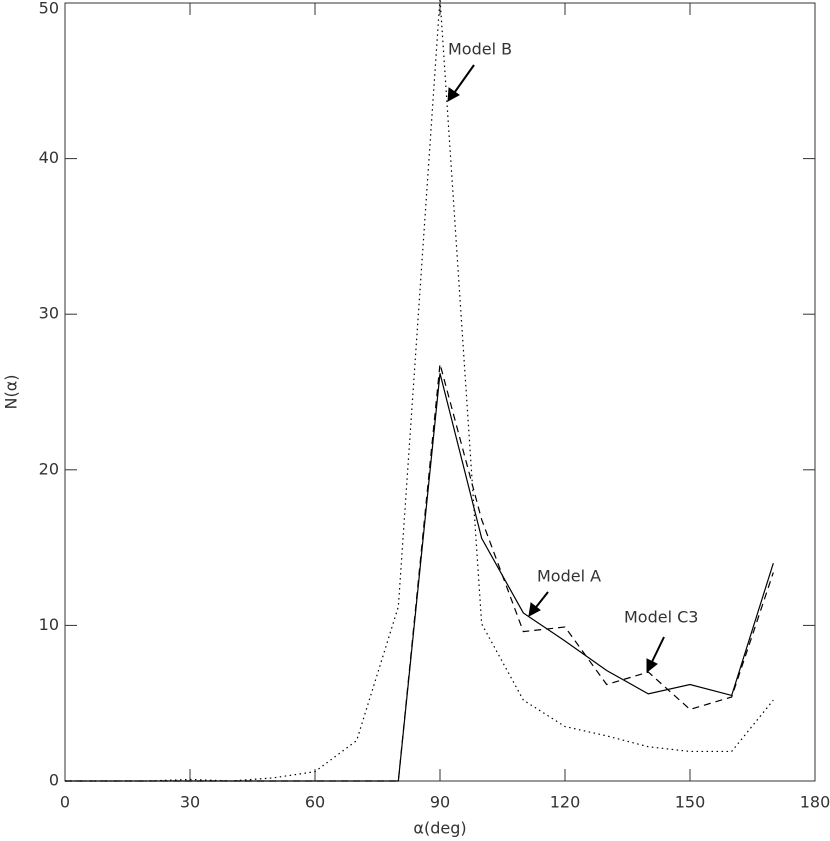 The image size is (830, 841). What do you see at coordinates (49, 624) in the screenshot?
I see `y-tick-label: 10` at bounding box center [49, 624].